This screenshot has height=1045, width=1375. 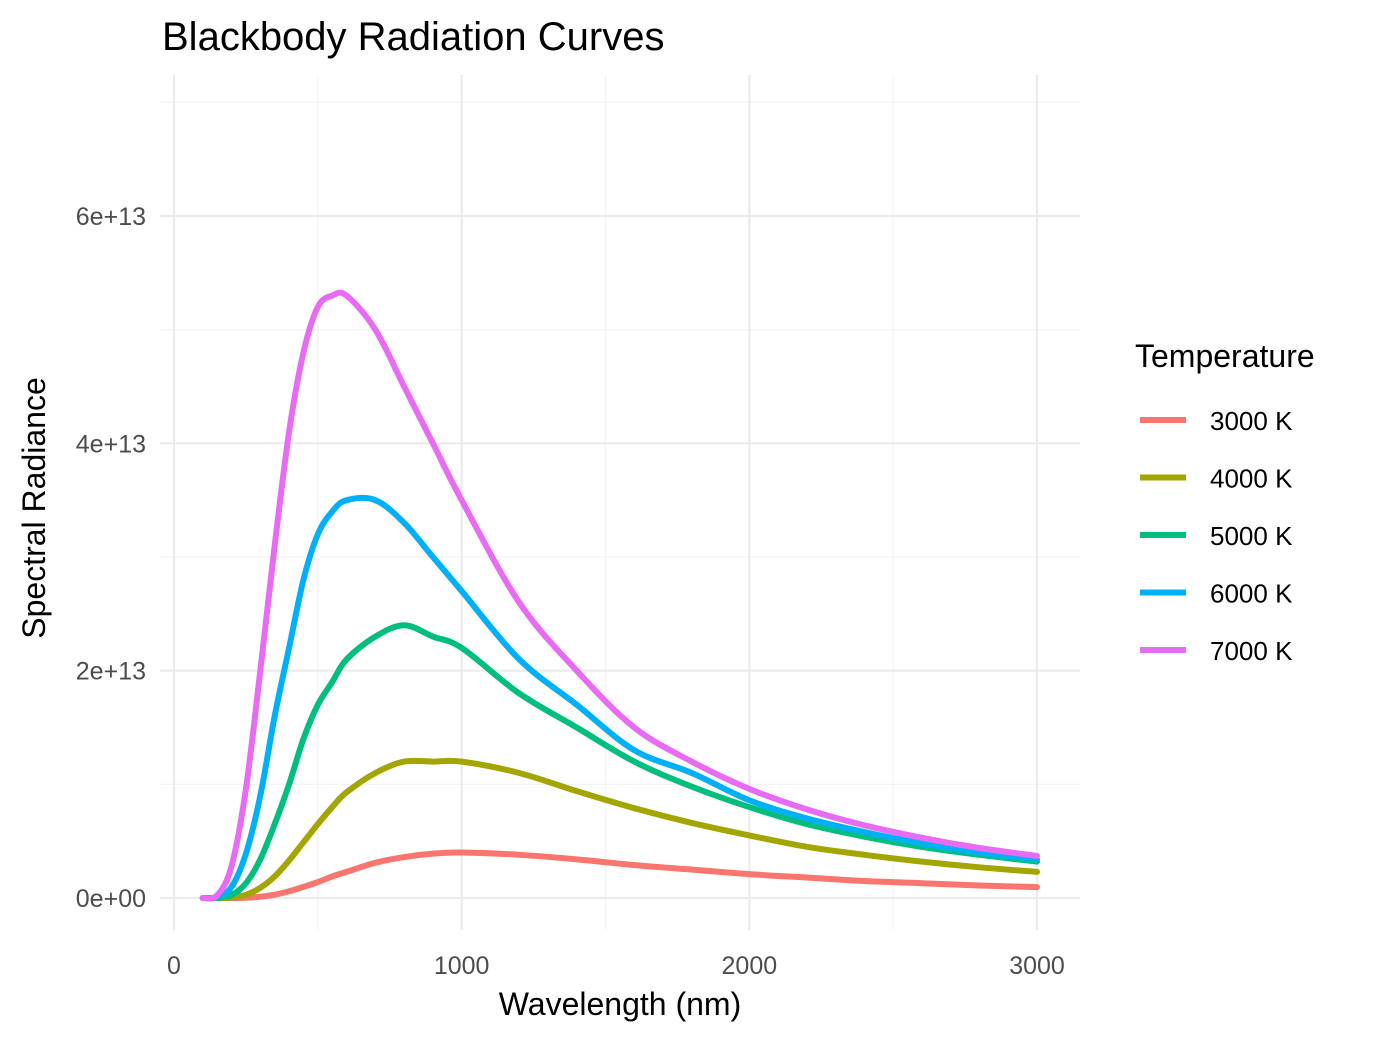 I want to click on x-axis-label: Wavelength (nm), so click(x=620, y=1004).